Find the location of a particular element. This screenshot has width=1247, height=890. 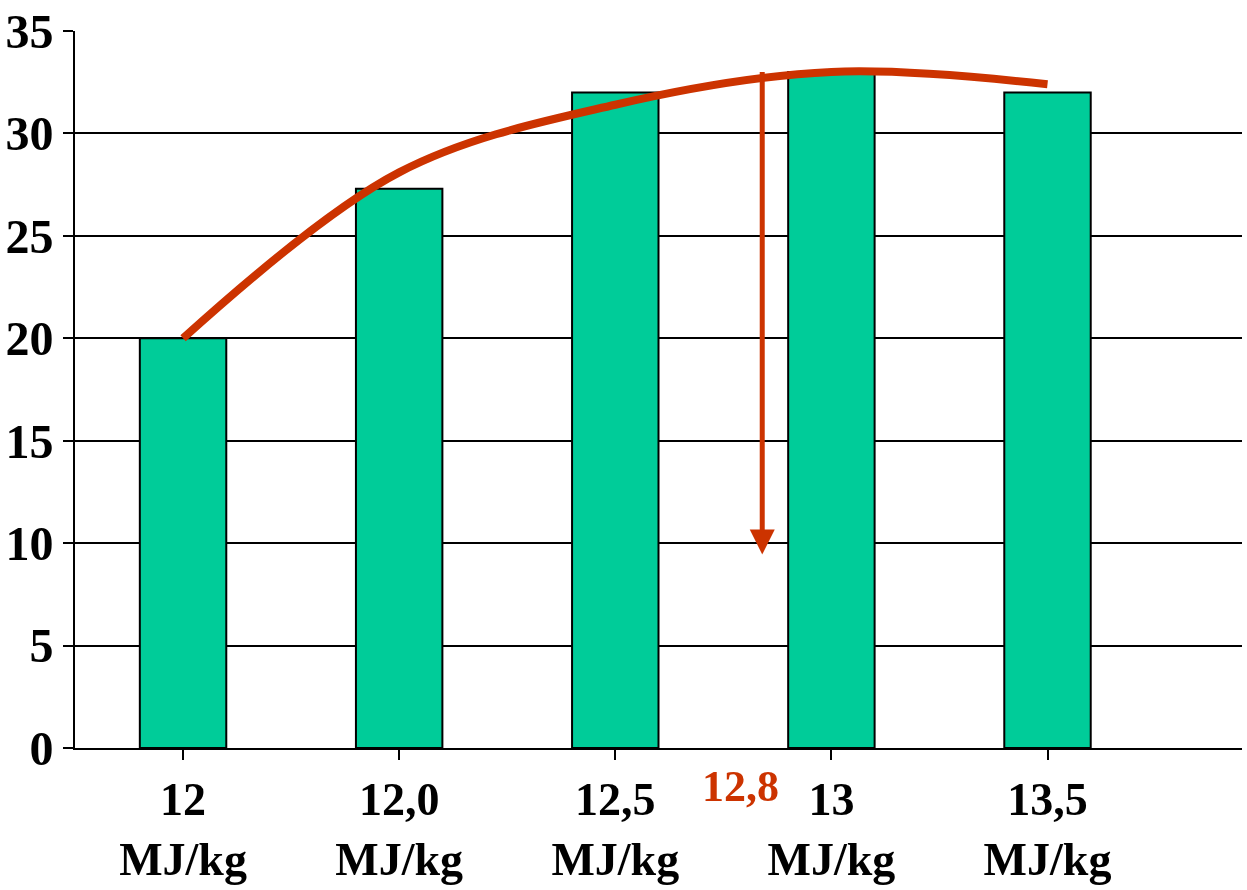

x-tick-label: 13,5 MJ/kg is located at coordinates (1047, 829).